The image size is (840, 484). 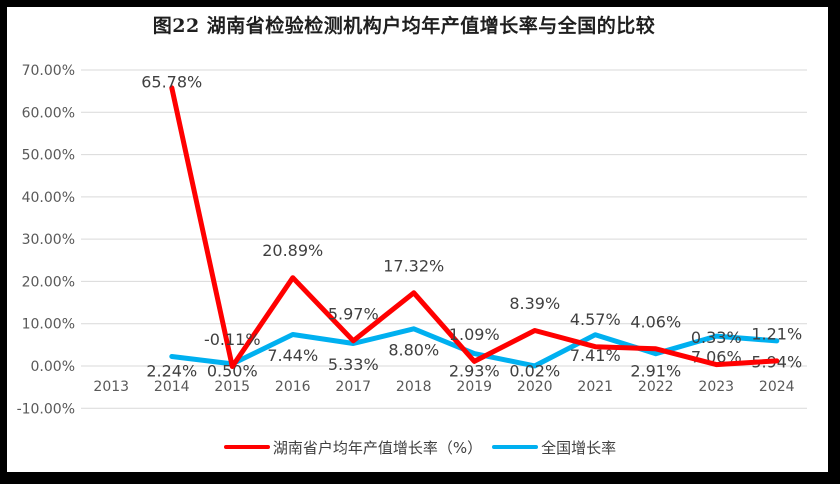 What do you see at coordinates (48, 71) in the screenshot?
I see `y-axis-tick-label: 70.00%` at bounding box center [48, 71].